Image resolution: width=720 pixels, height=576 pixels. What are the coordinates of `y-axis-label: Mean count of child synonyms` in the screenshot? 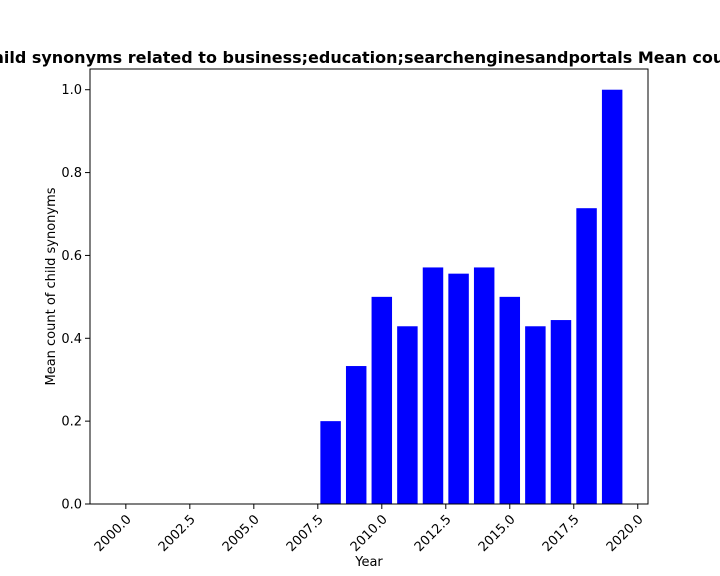 It's located at (51, 286).